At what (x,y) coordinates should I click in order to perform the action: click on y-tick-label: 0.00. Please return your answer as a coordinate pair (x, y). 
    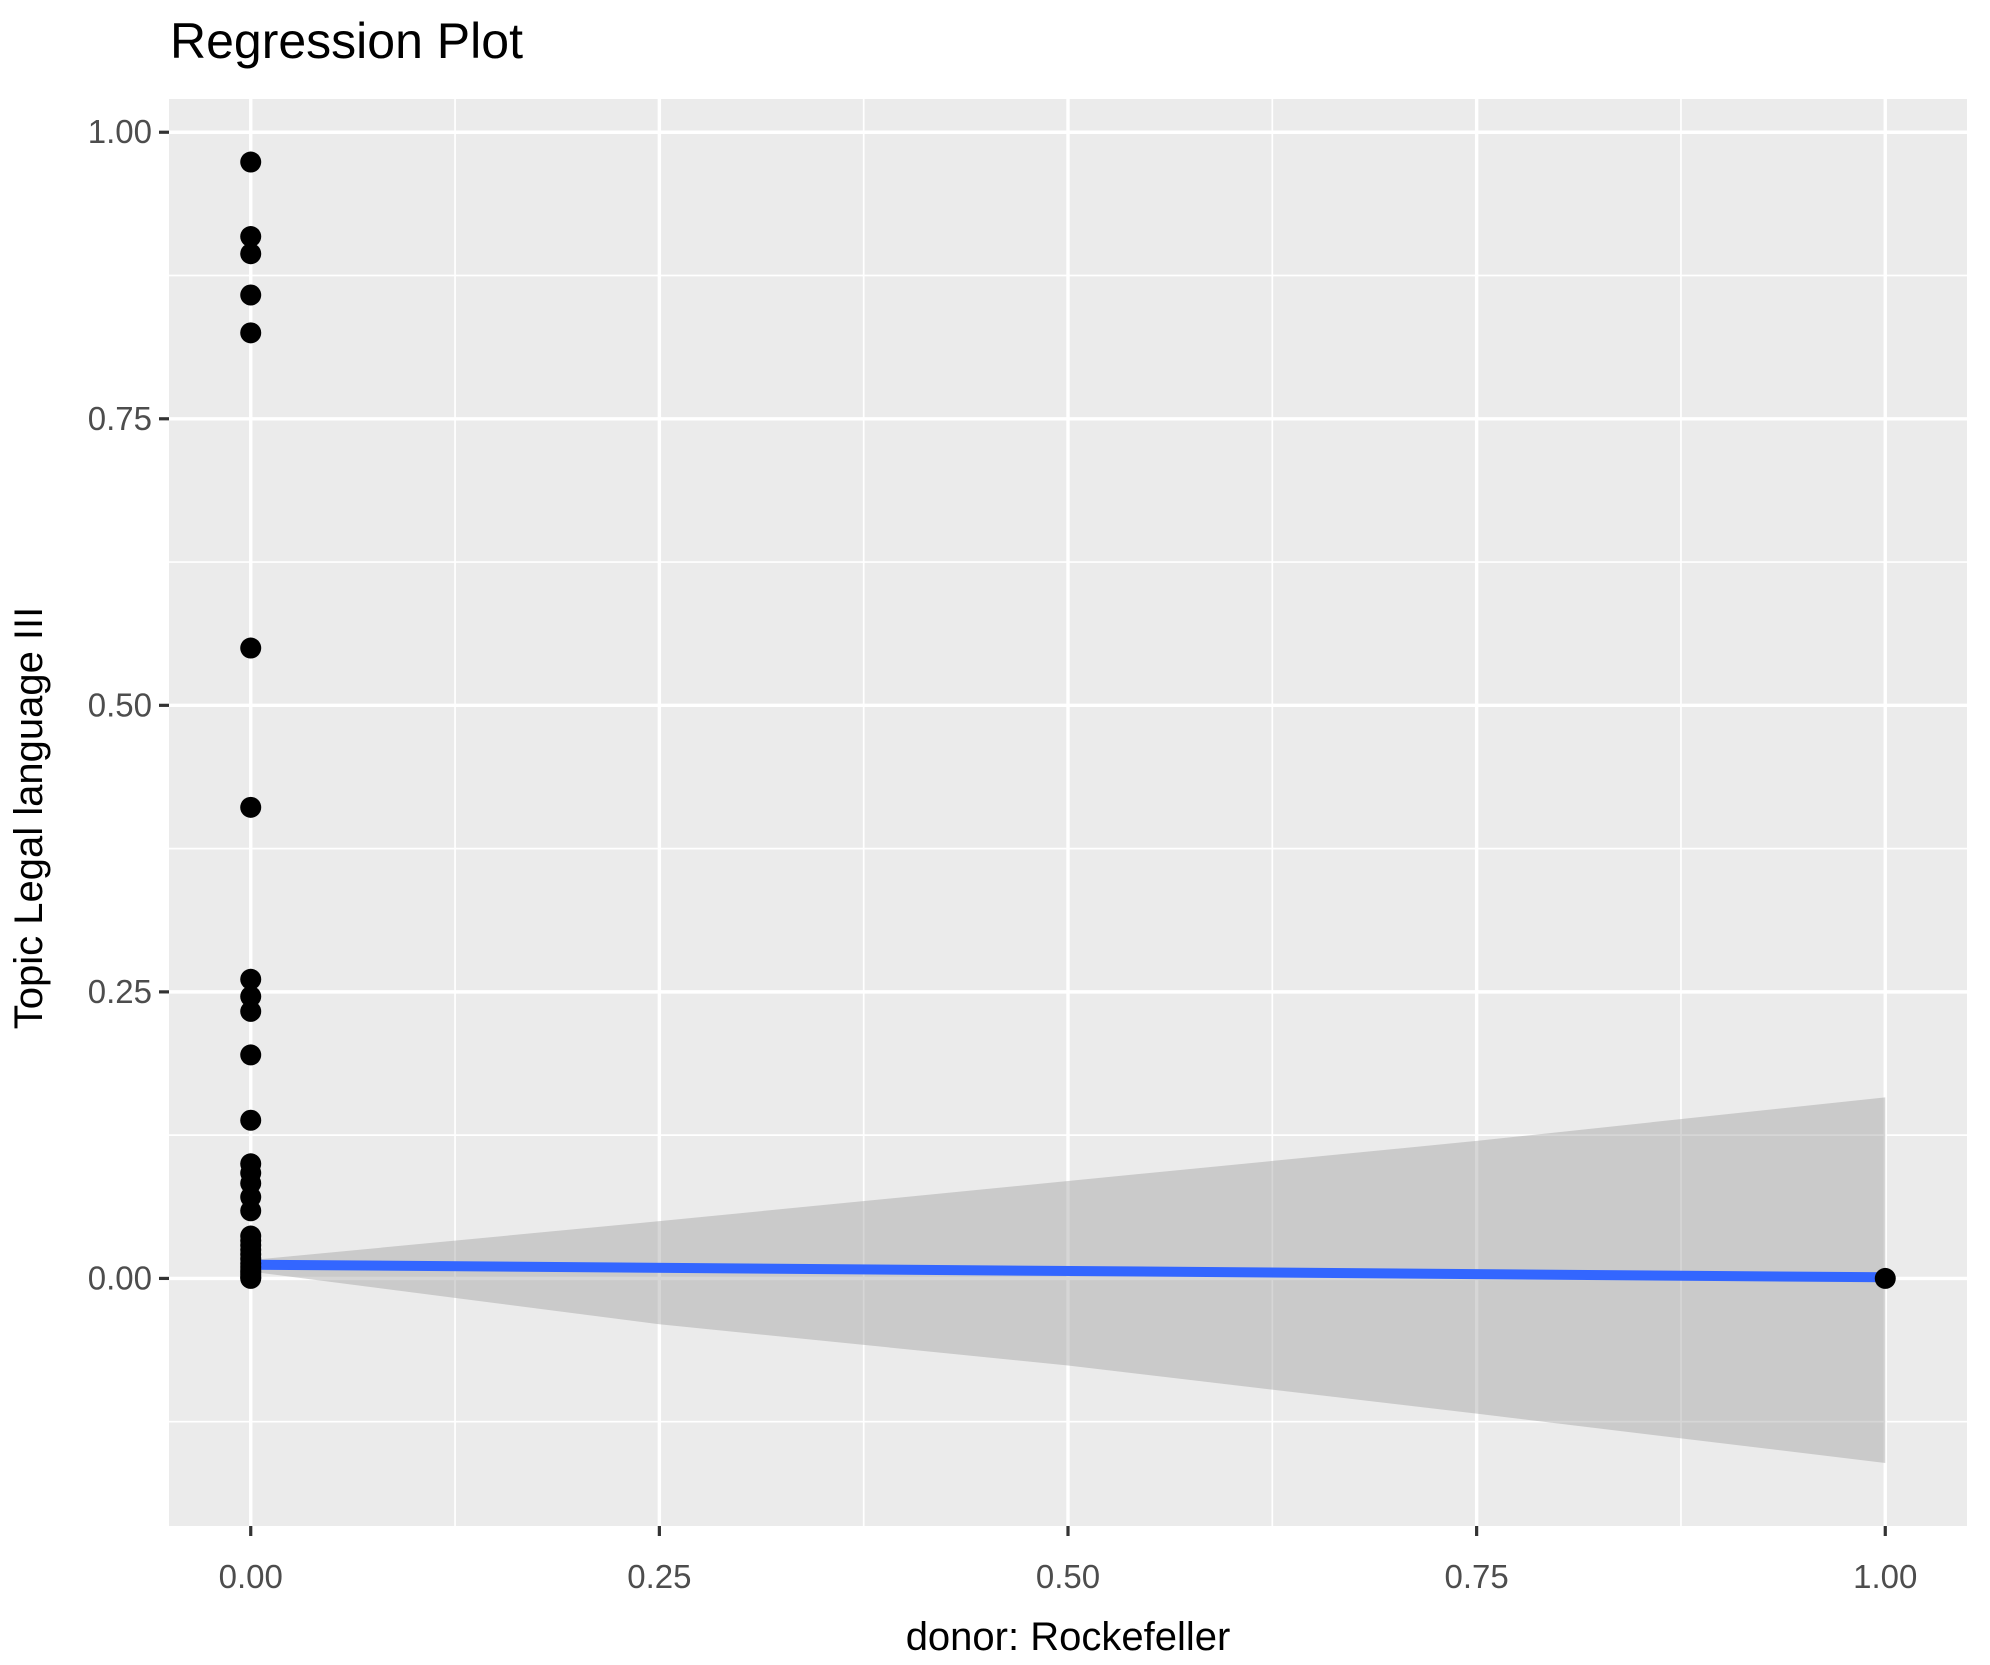
    Looking at the image, I should click on (120, 1277).